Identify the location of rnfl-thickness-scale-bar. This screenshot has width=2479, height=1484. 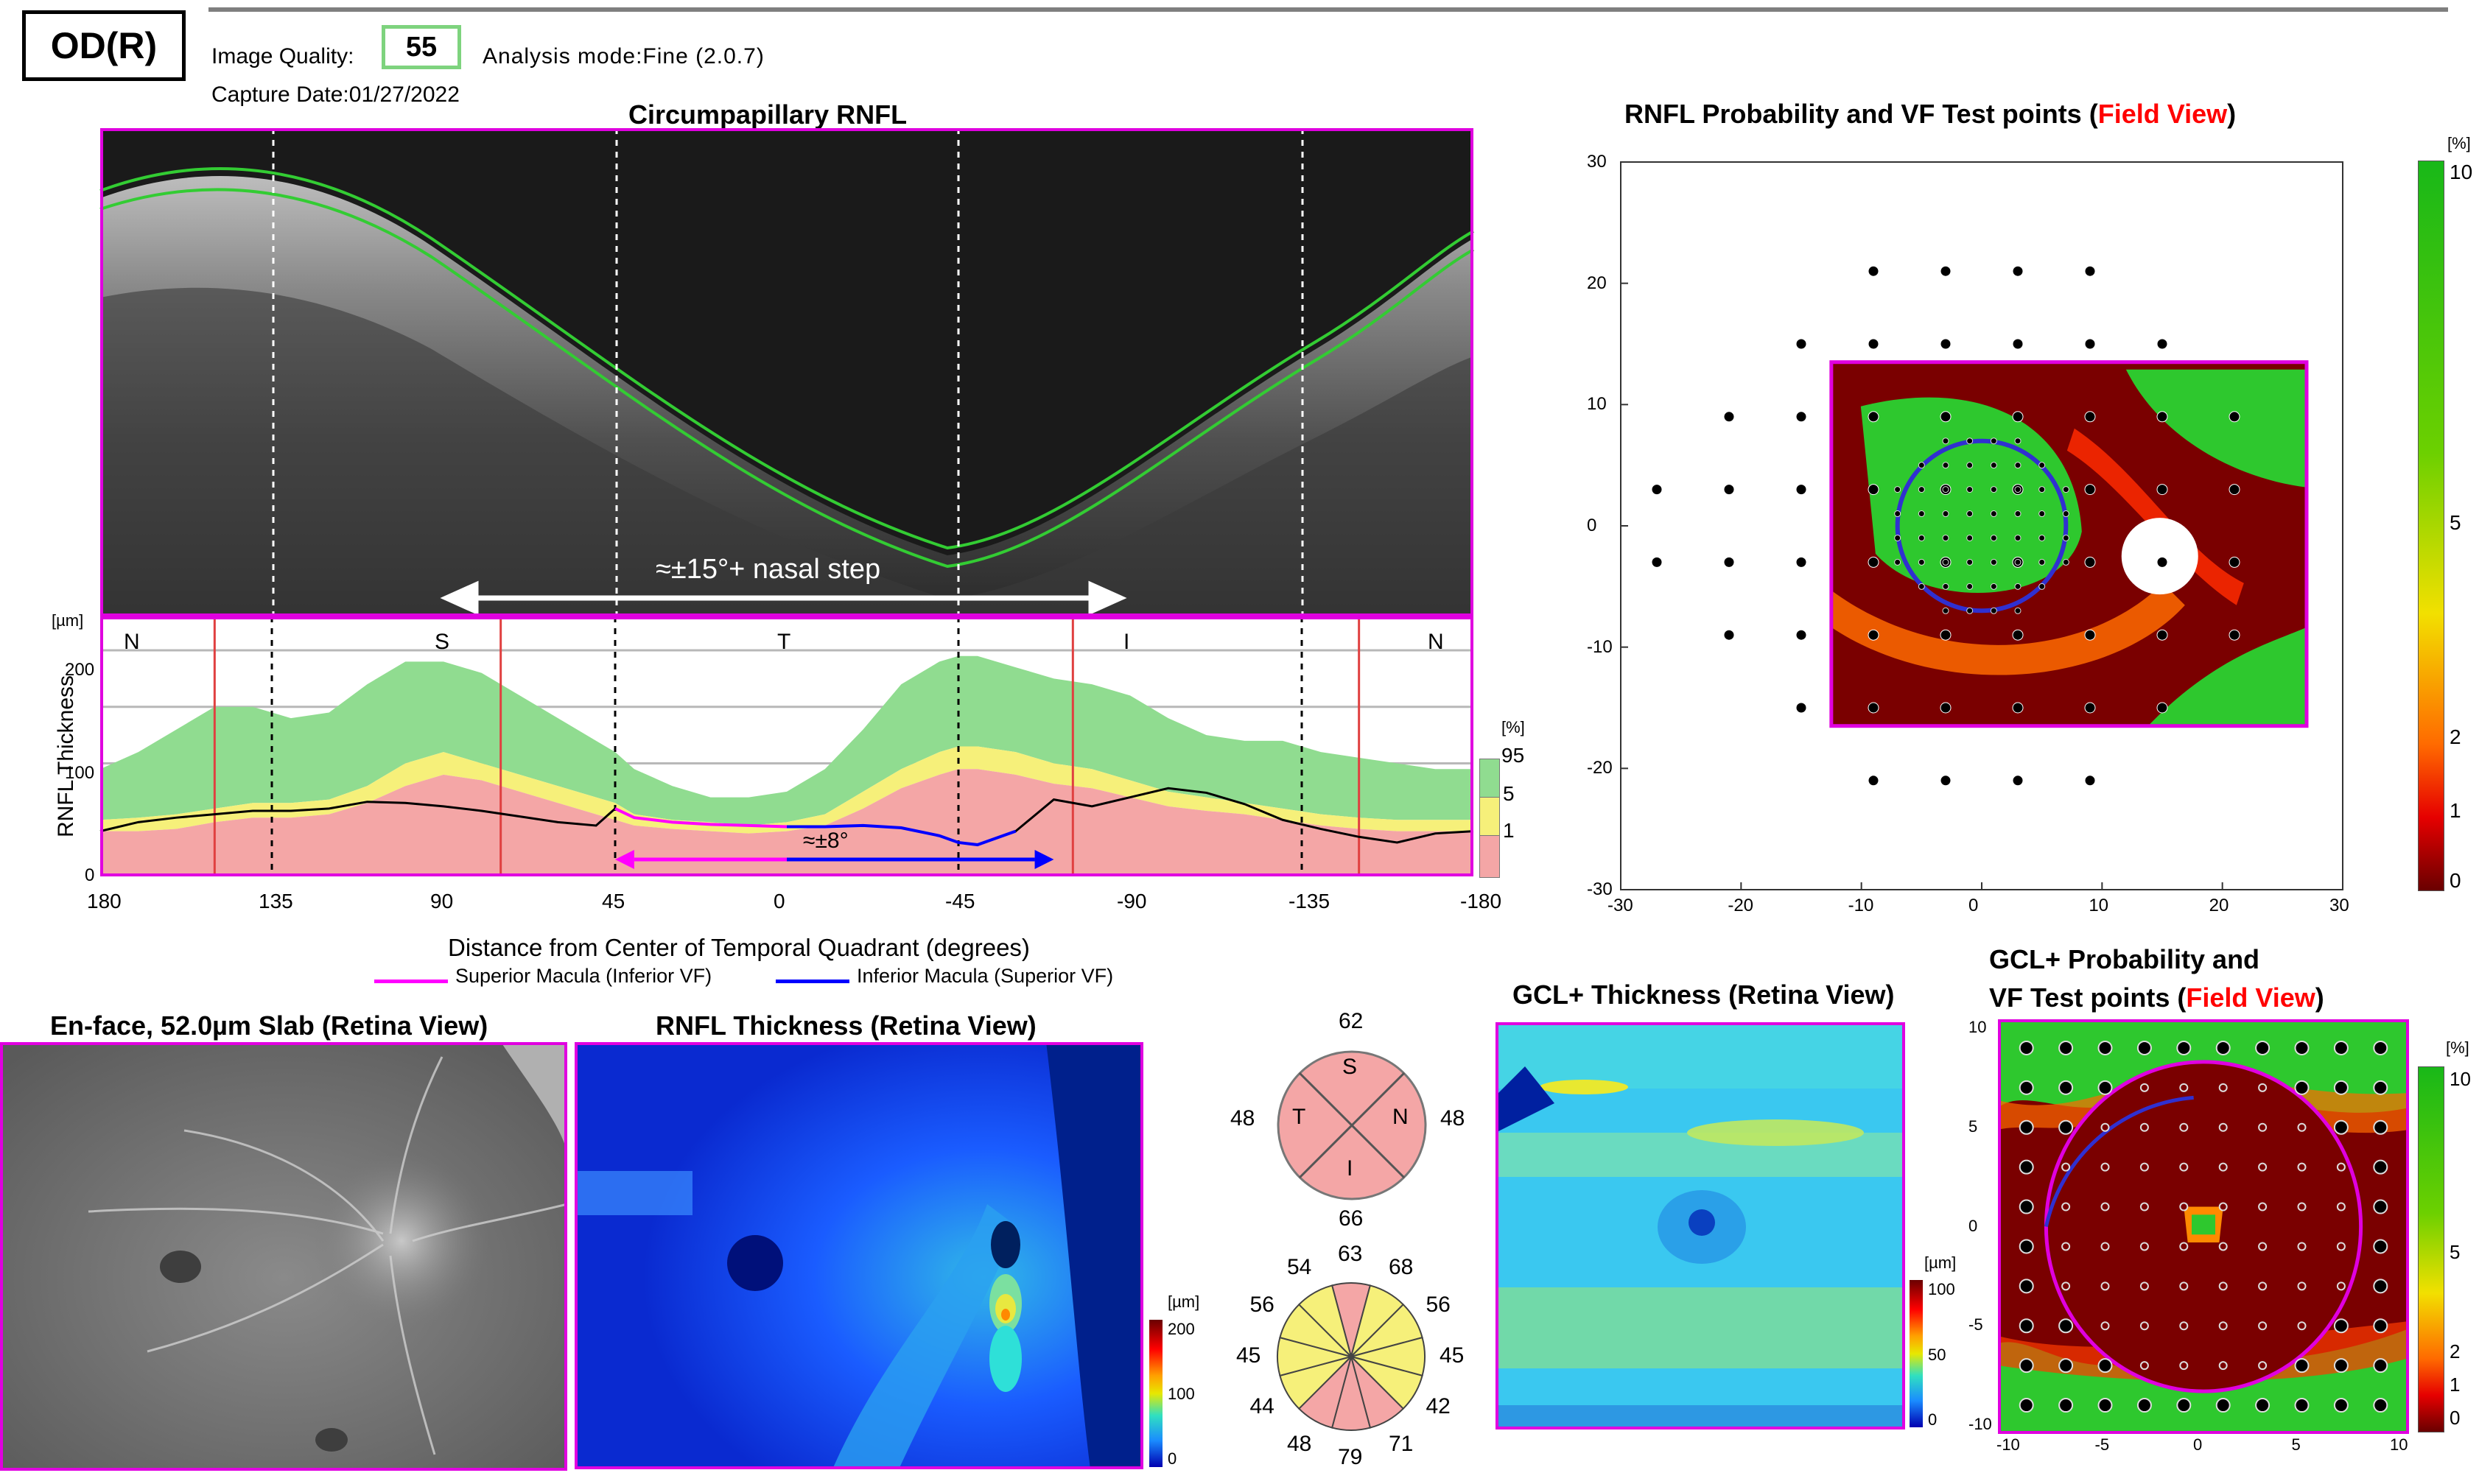
(1156, 1394).